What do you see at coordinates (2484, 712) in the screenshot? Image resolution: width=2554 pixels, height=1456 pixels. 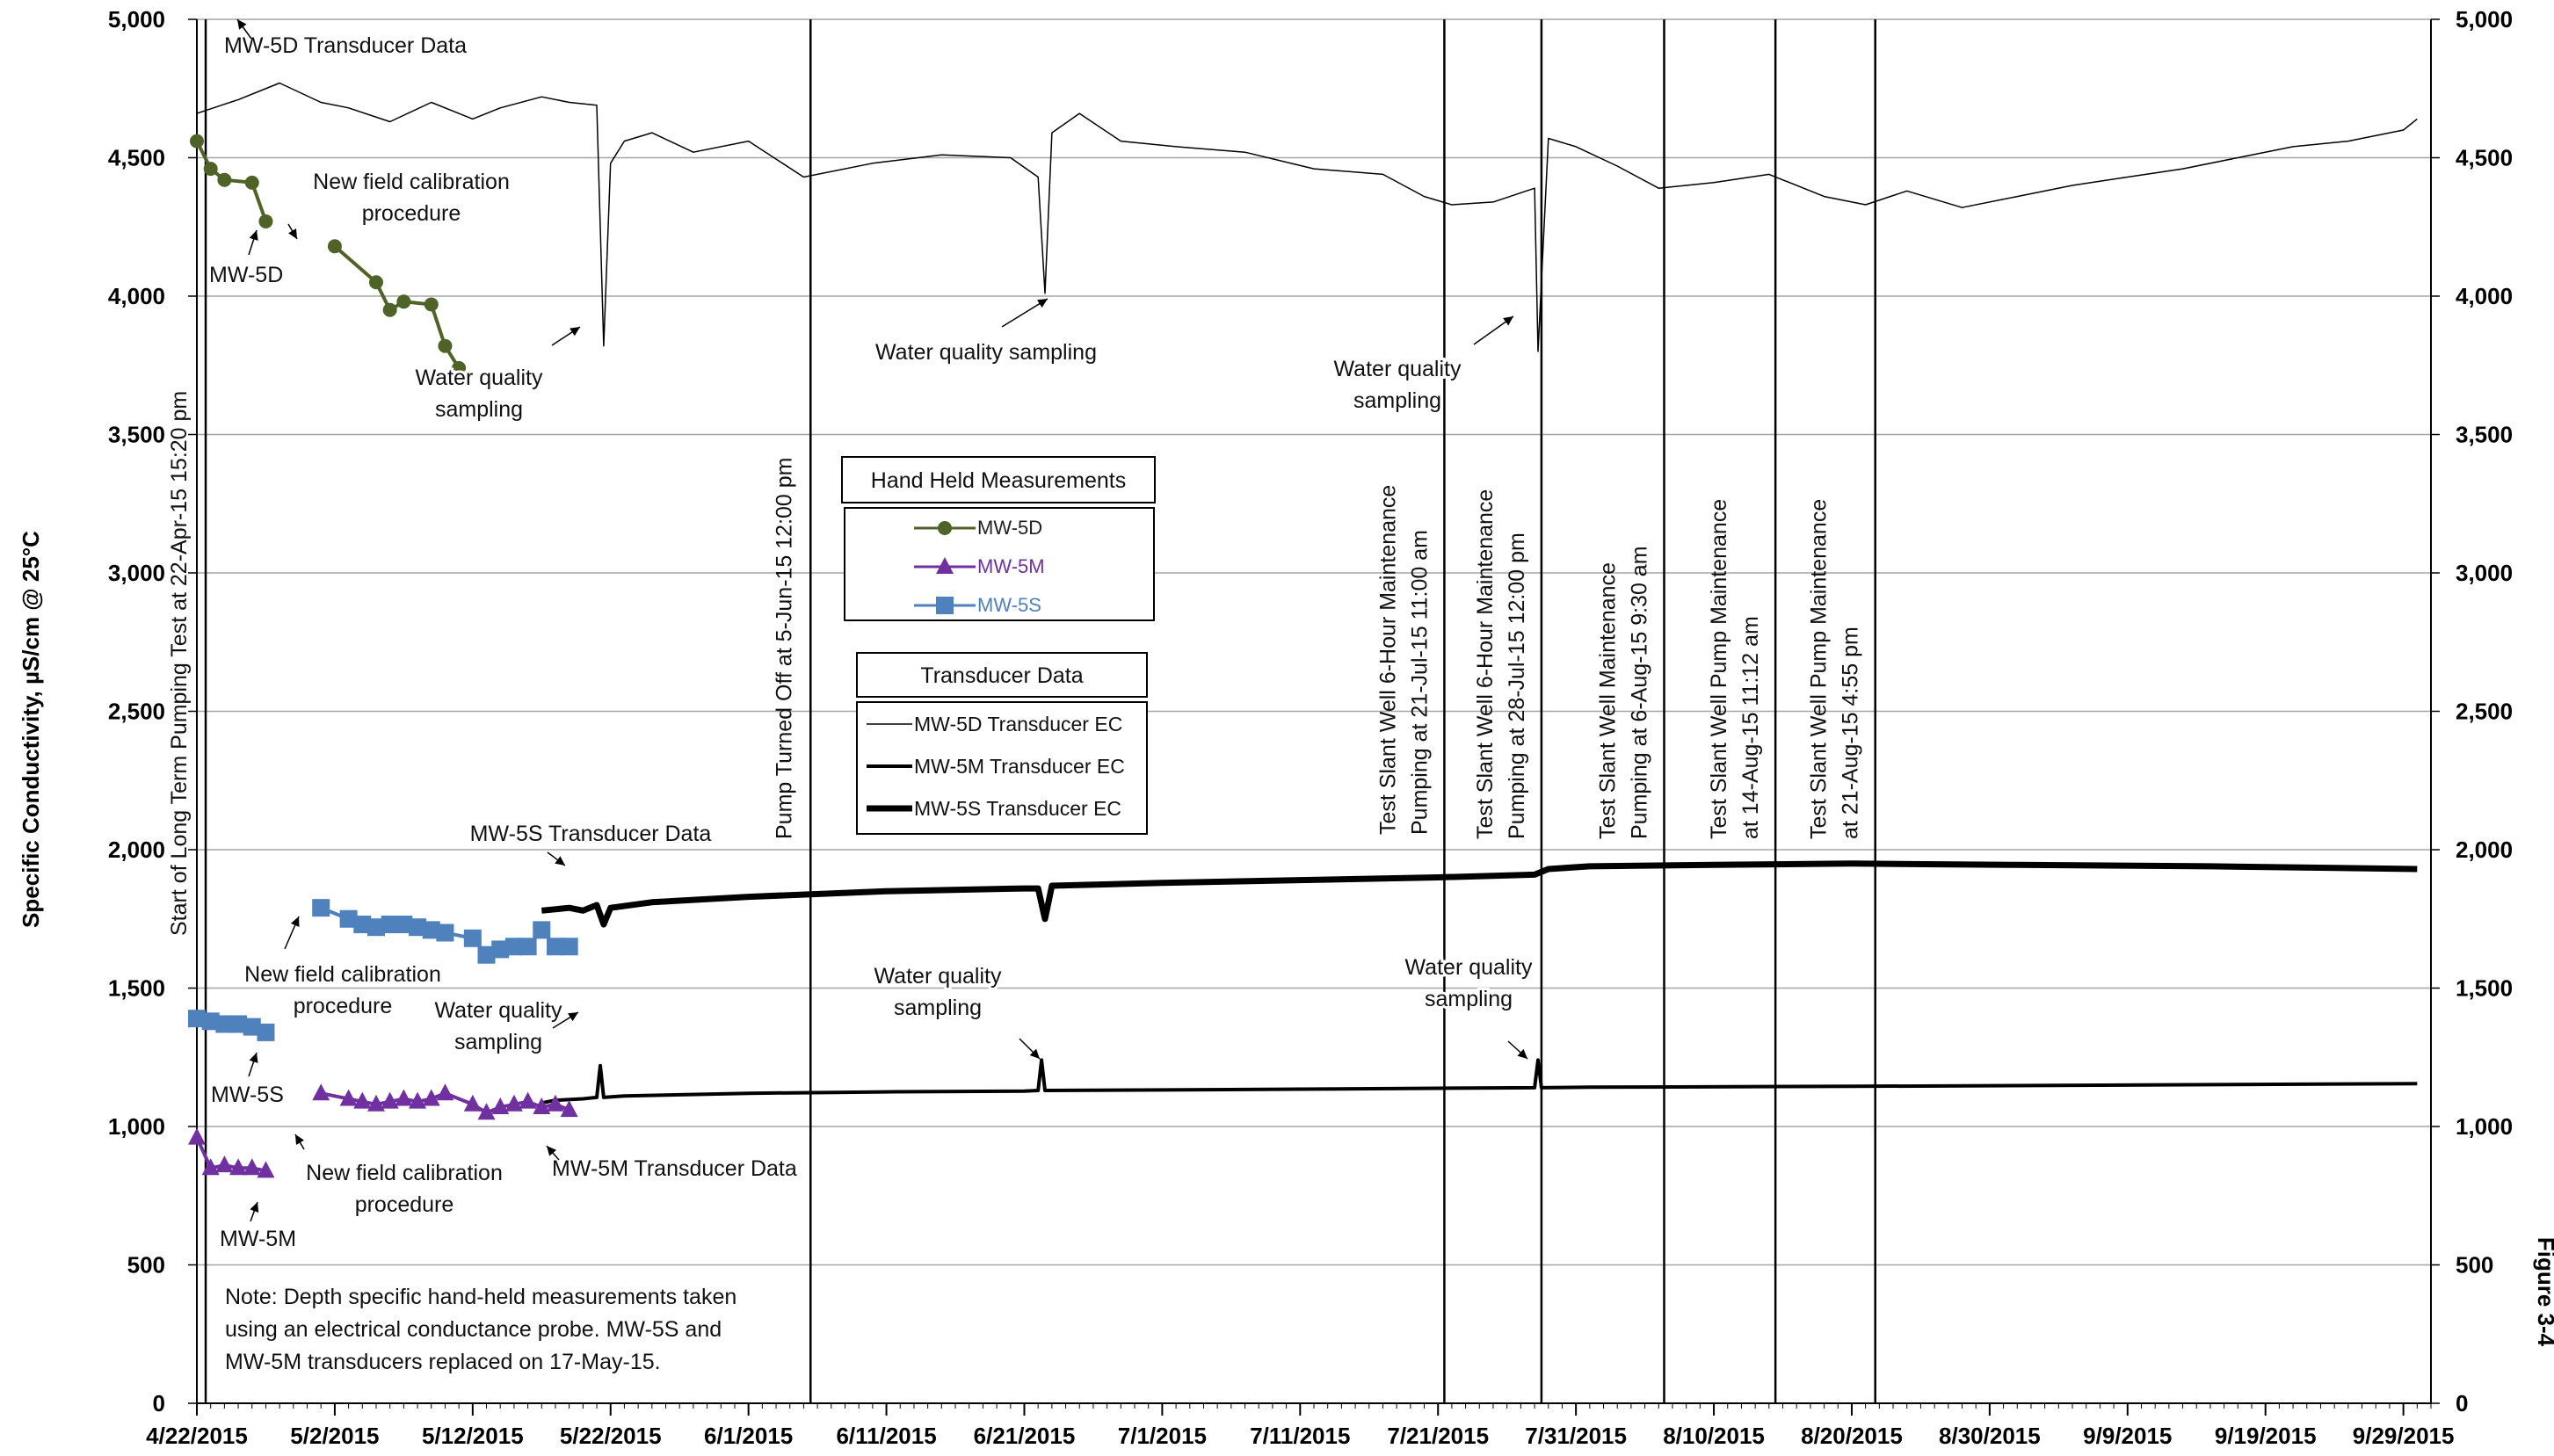 I see `y-tick-label-right: 2,500` at bounding box center [2484, 712].